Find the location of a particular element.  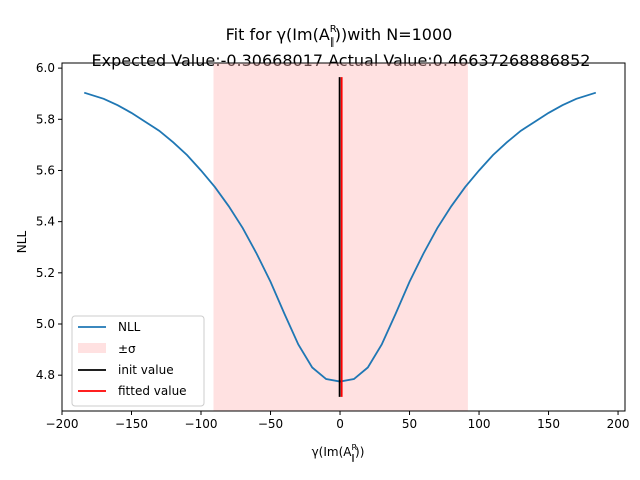

x-axis-label: γ(Im(AR ∥)) is located at coordinates (338, 452).